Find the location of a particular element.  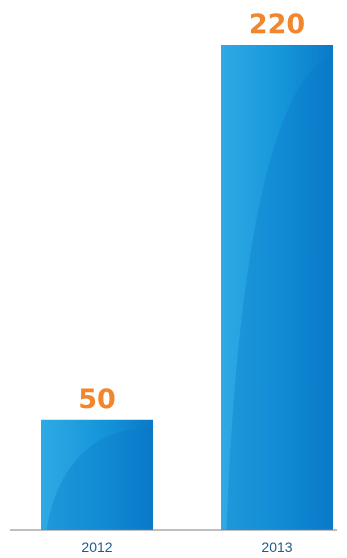

bar-shading-2012 is located at coordinates (99, 479).